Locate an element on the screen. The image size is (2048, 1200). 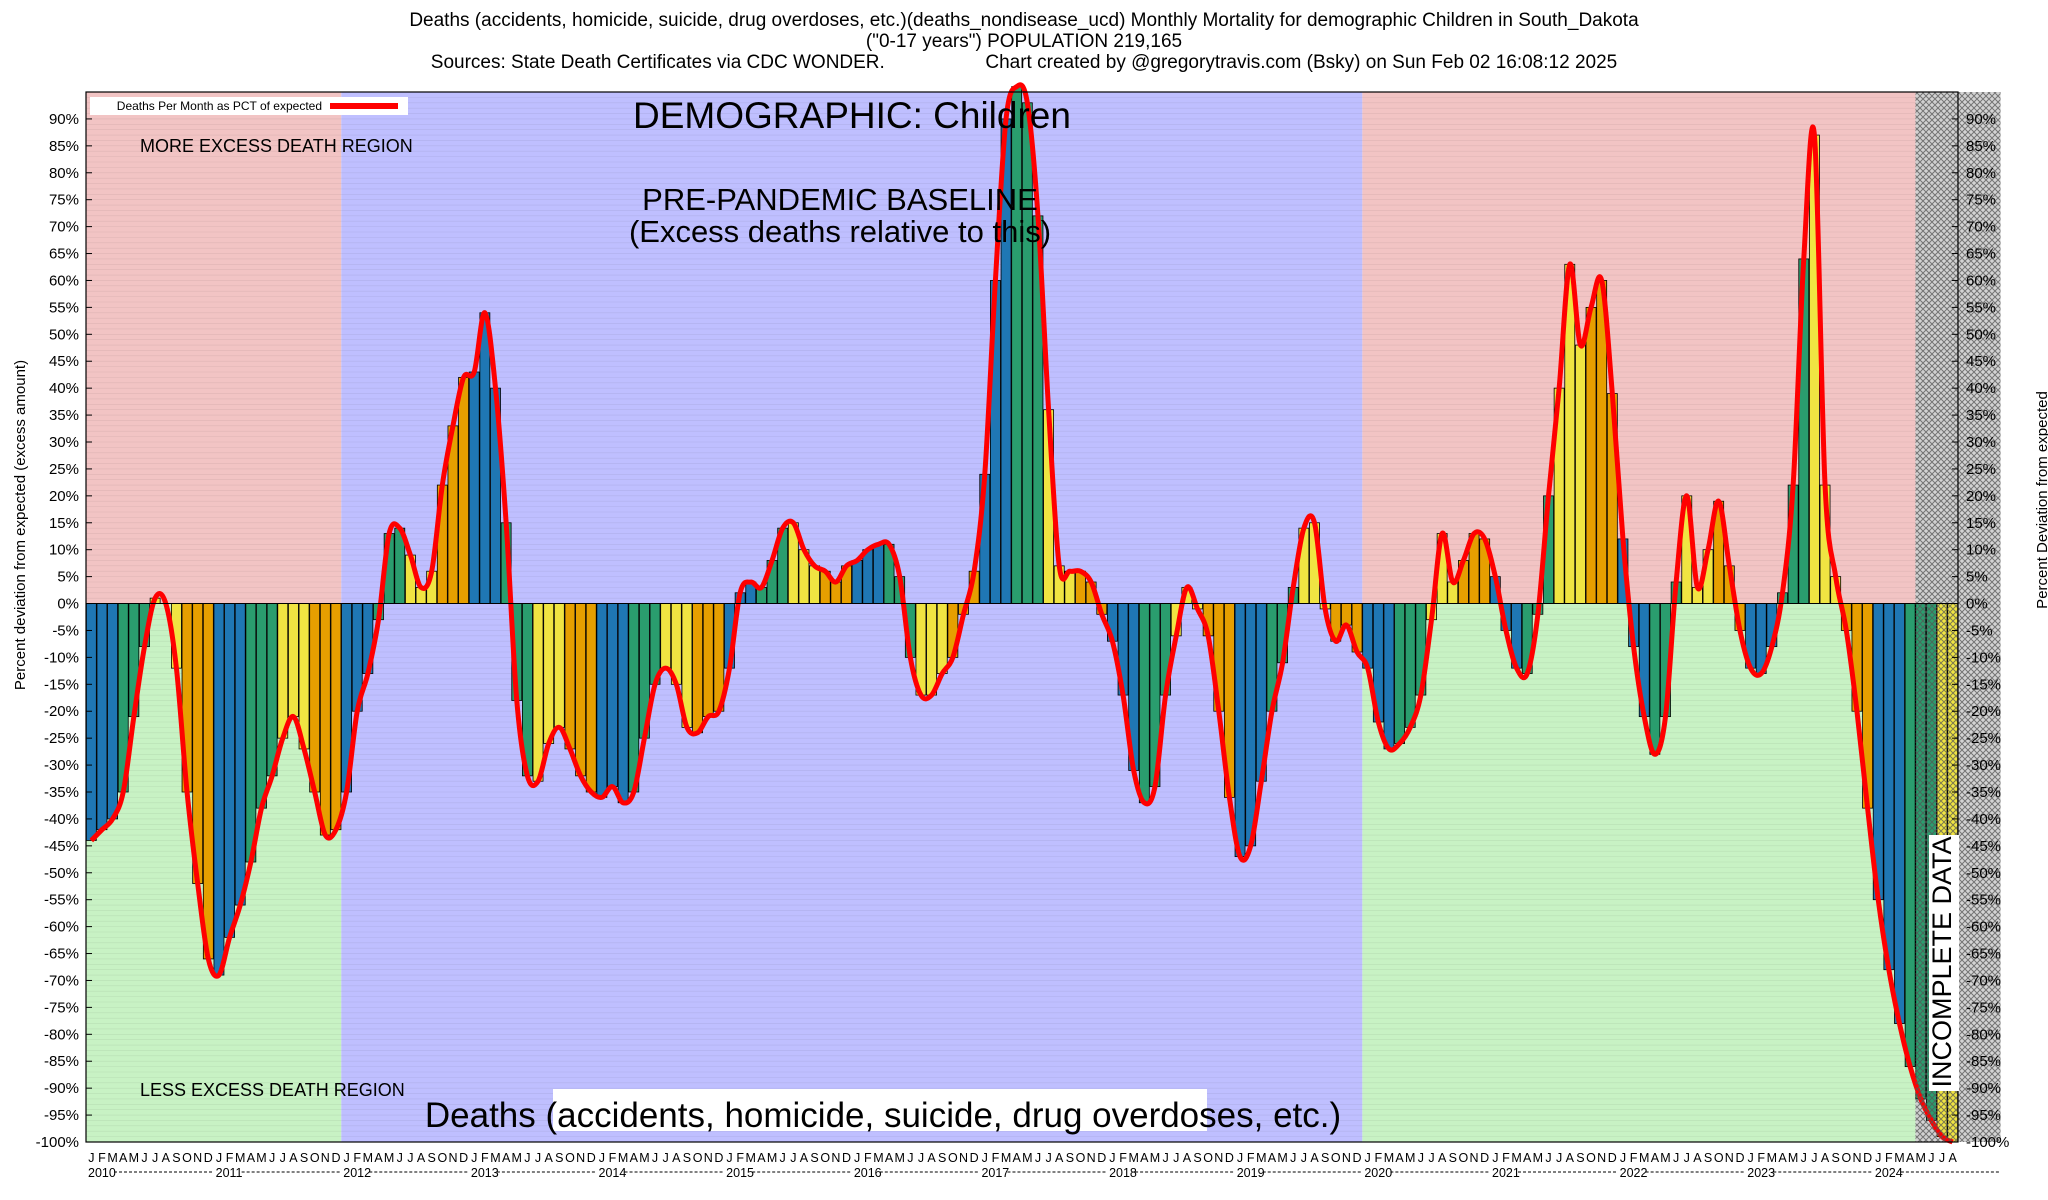
y-tick-label-left: -25% is located at coordinates (61, 738).